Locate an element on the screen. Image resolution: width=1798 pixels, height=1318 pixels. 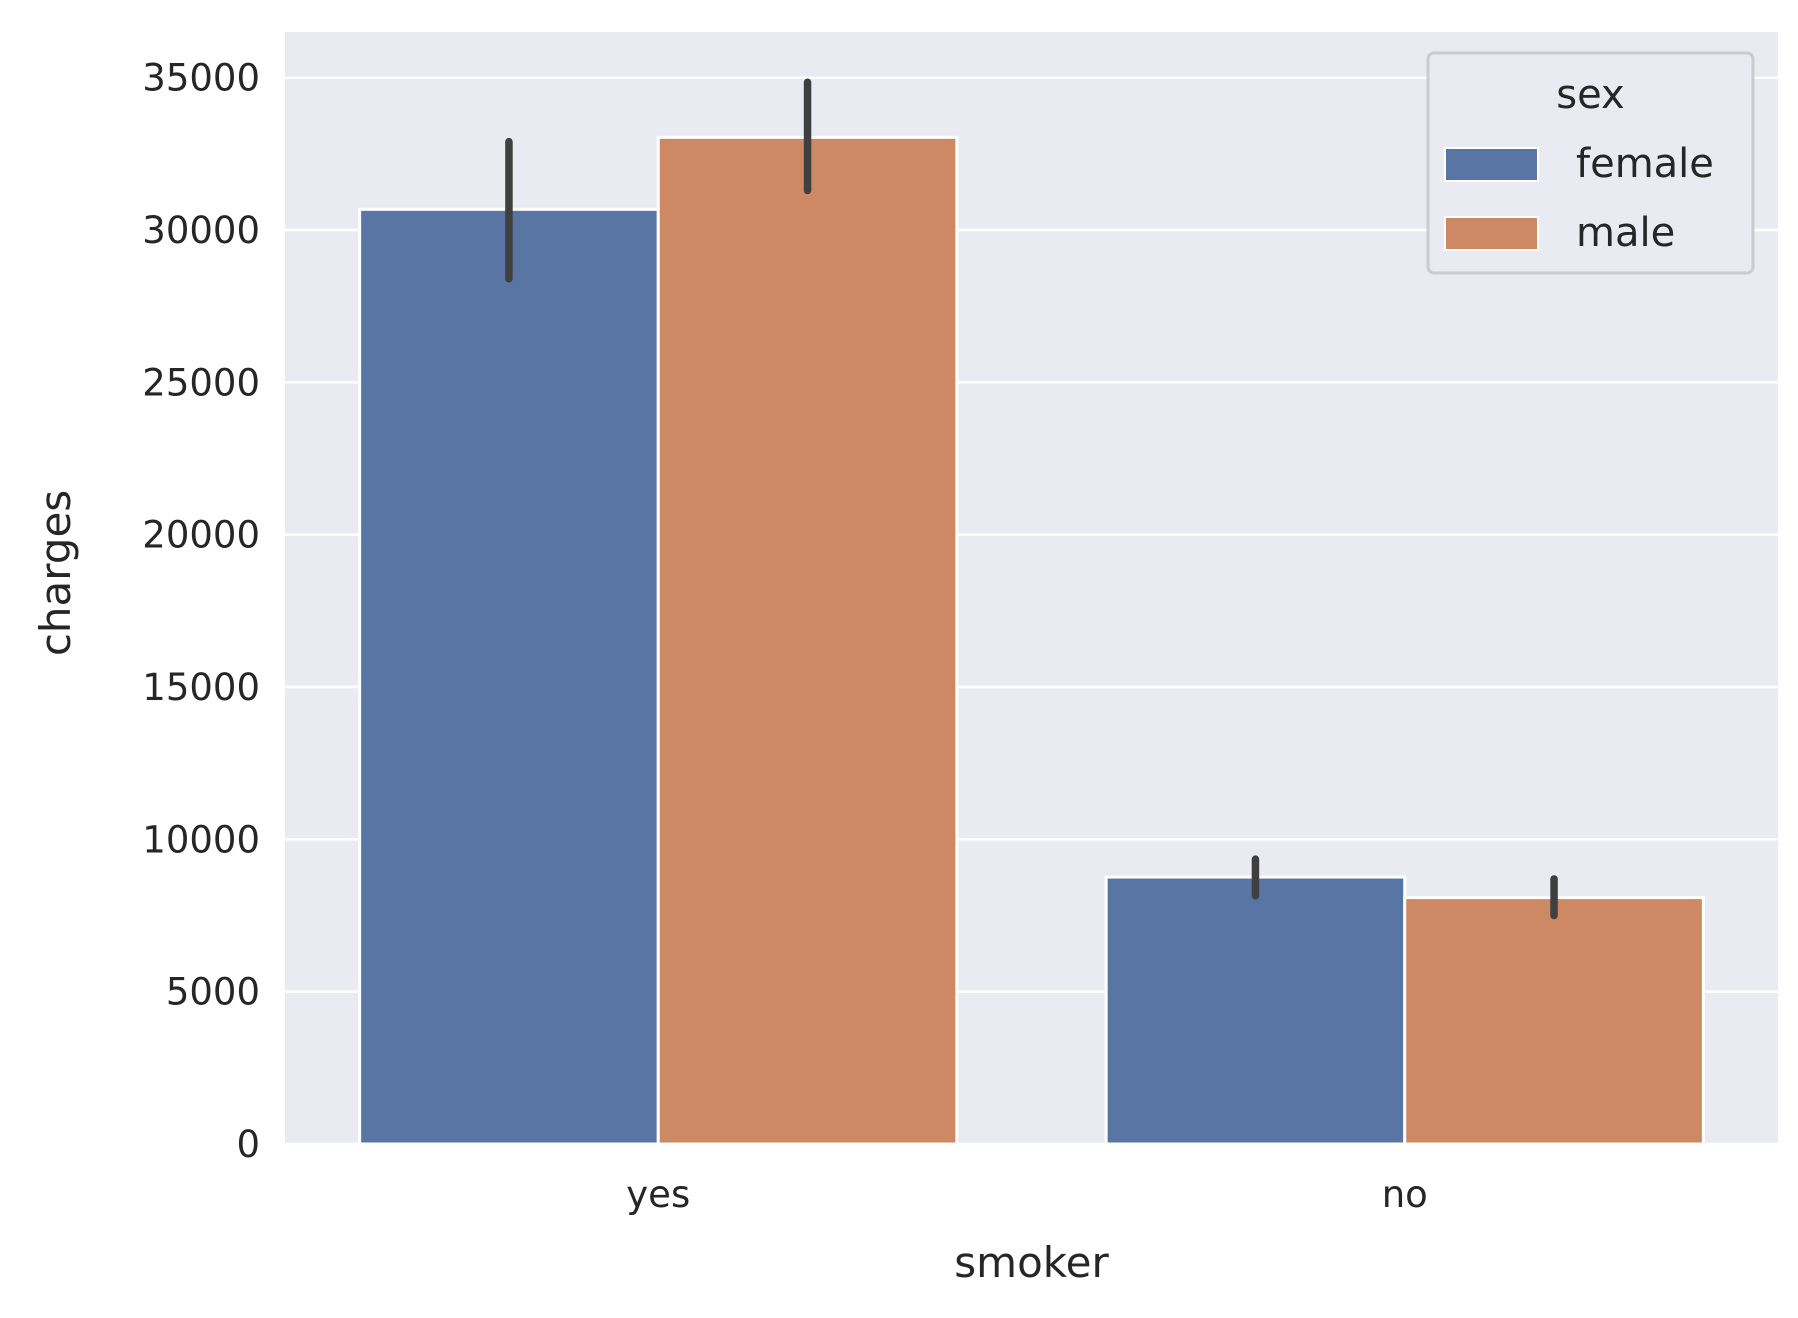
y-tick-label: 10000 is located at coordinates (201, 839).